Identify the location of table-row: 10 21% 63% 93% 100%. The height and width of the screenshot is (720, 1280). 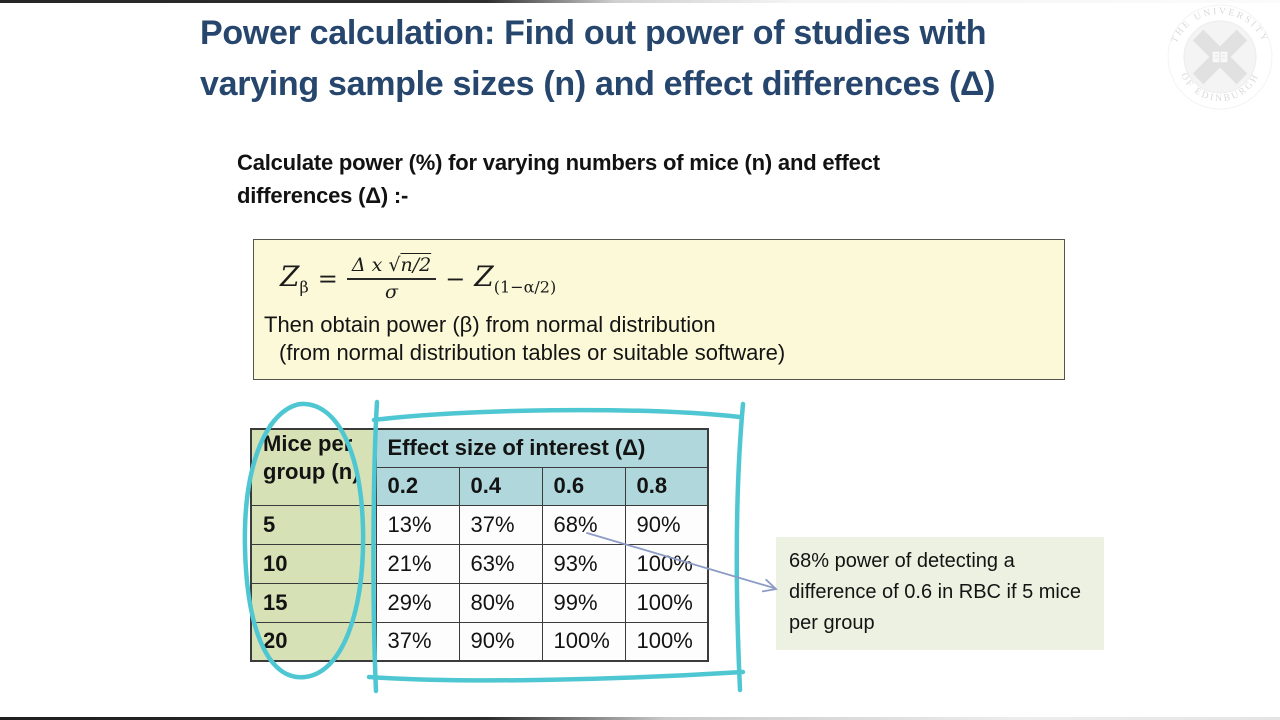
(479, 563).